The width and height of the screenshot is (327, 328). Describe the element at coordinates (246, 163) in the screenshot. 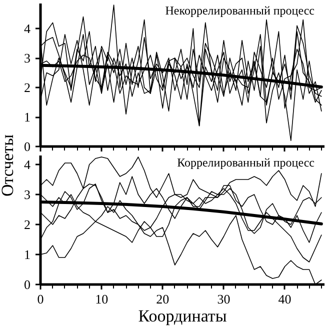

I see `chart-title: Коррелированный процесс` at that location.